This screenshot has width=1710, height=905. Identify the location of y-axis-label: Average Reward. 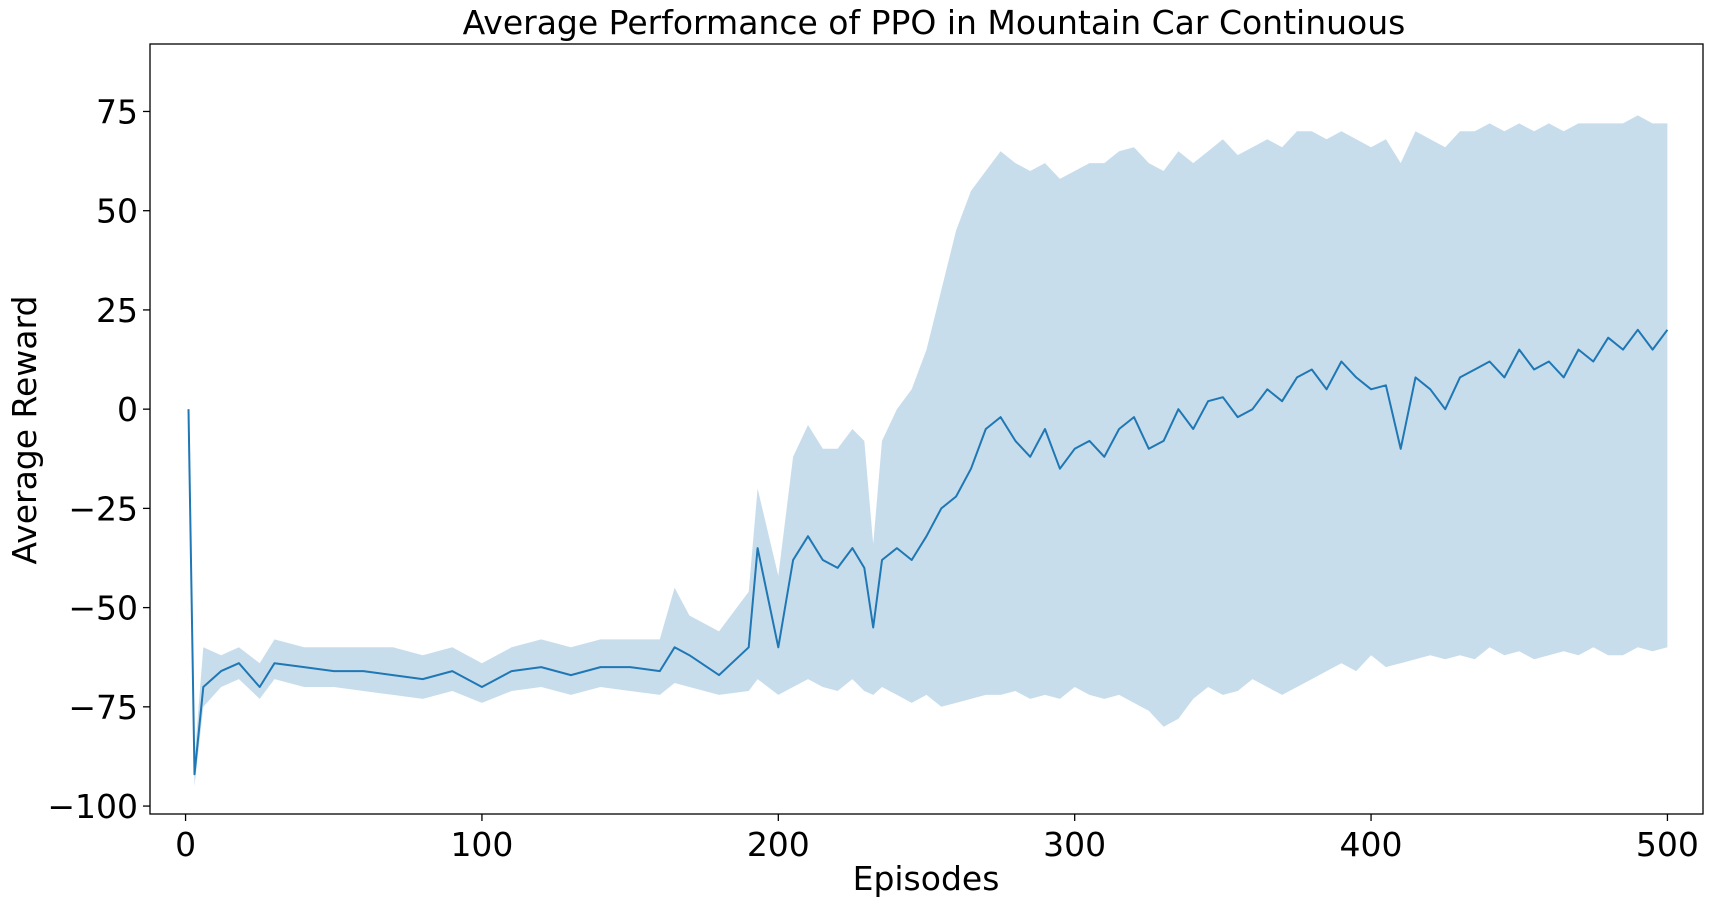
(24, 430).